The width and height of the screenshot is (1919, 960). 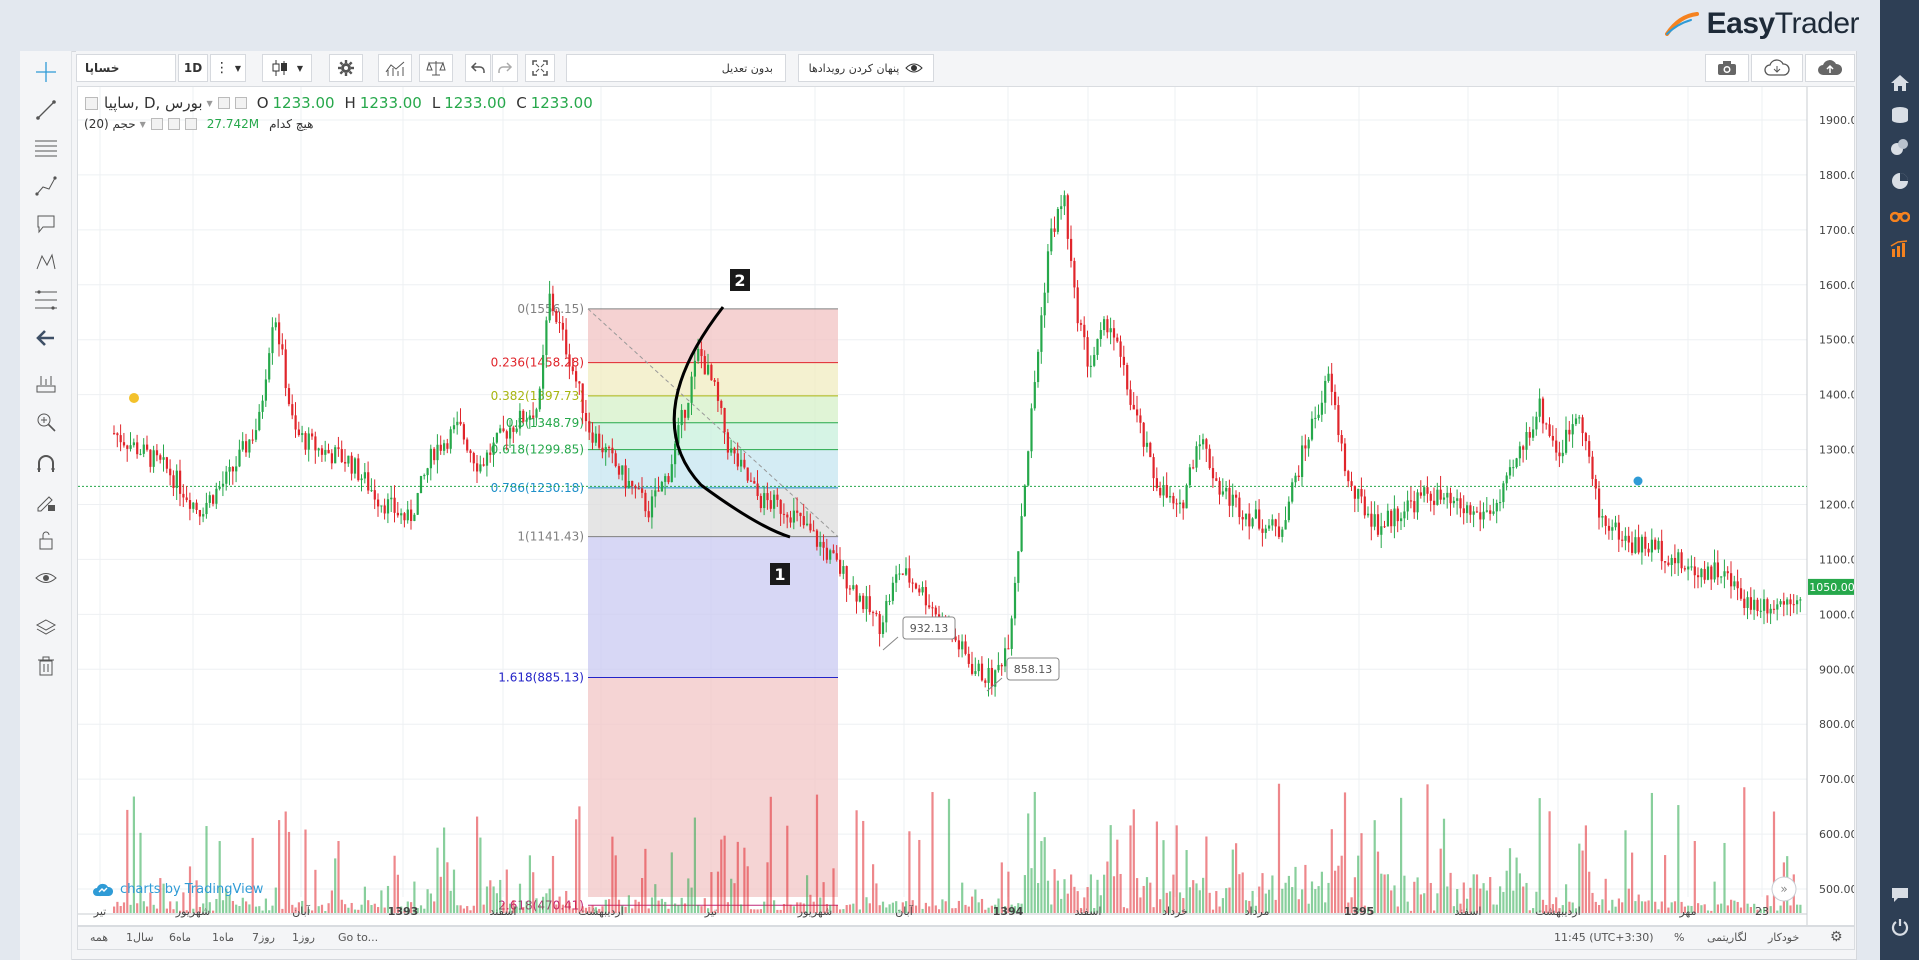 I want to click on range-1m-button: 1ماه, so click(x=223, y=937).